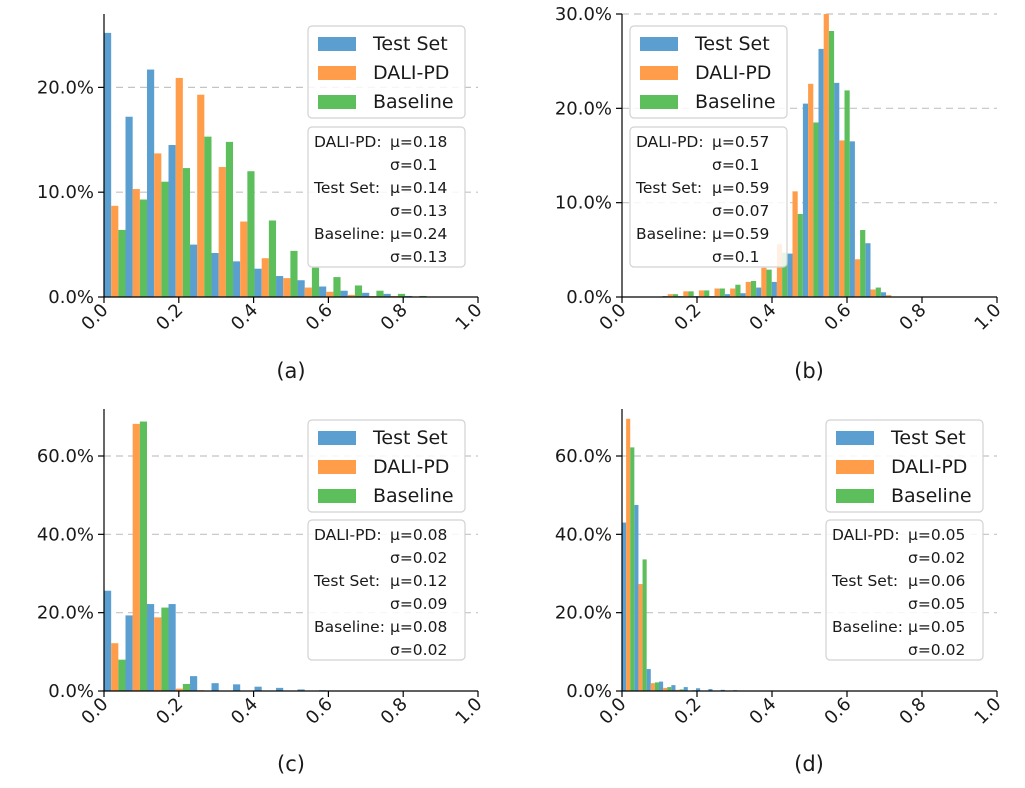  What do you see at coordinates (583, 14) in the screenshot?
I see `y-tick-label: 30.0%` at bounding box center [583, 14].